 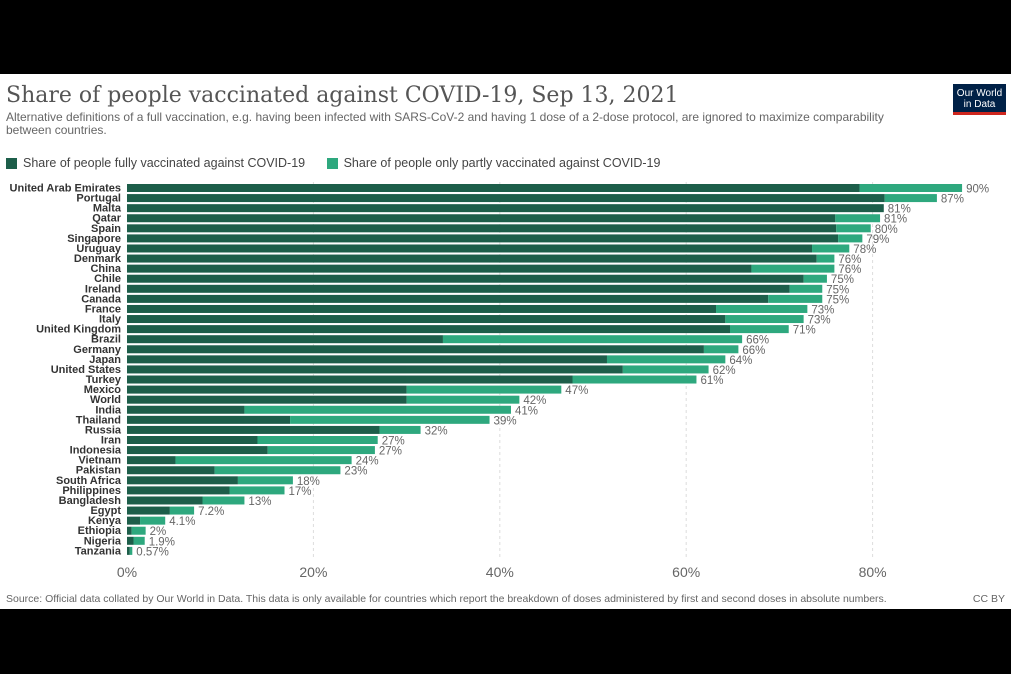 What do you see at coordinates (105, 511) in the screenshot?
I see `country-label: Egypt` at bounding box center [105, 511].